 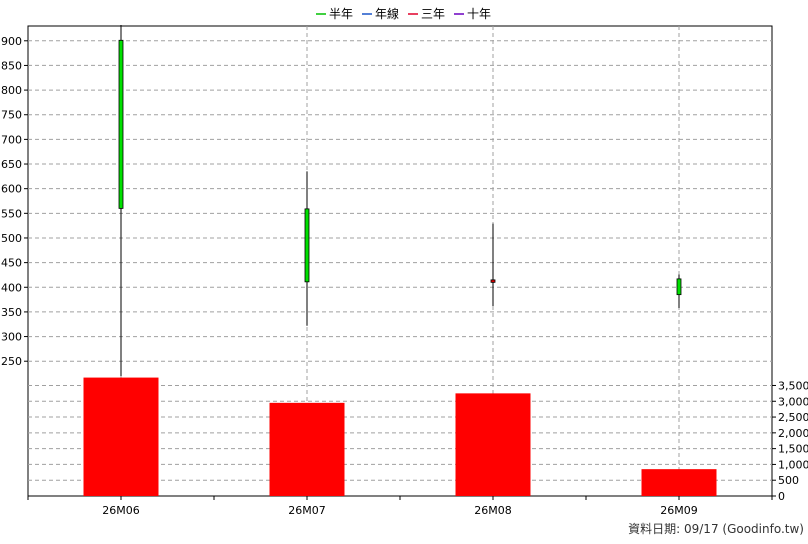 I want to click on data-date-footer: 資料日期: 09/17 (Goodinfo.tw), so click(x=716, y=529).